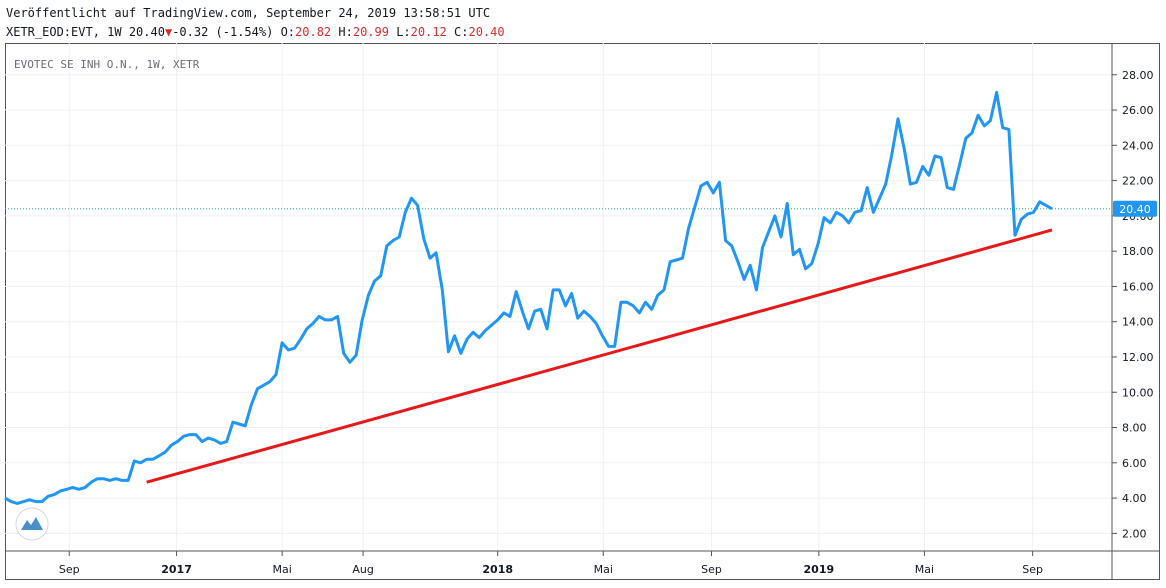  I want to click on last-price: 20.40, so click(146, 32).